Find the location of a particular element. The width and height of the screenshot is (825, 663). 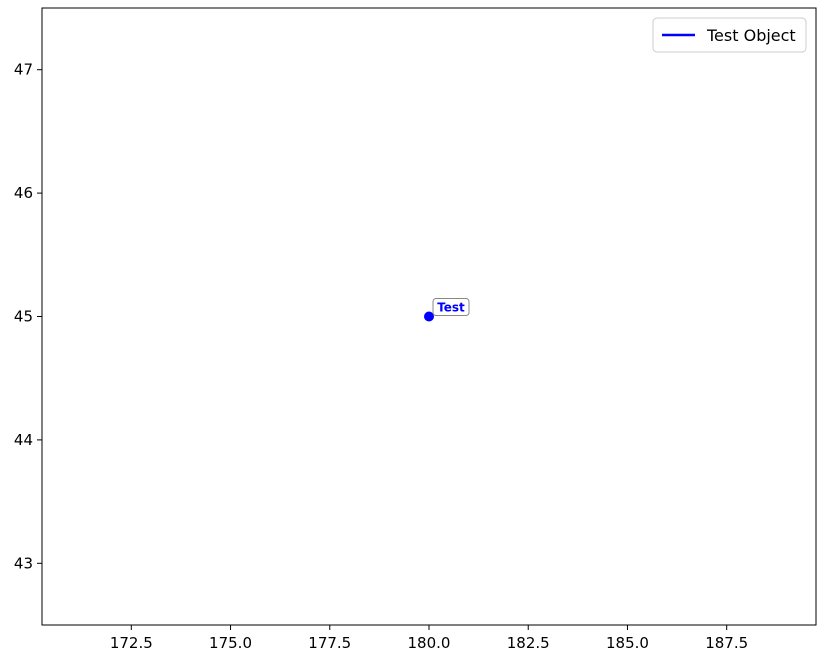

x-tick-label: 185.0 is located at coordinates (627, 643).